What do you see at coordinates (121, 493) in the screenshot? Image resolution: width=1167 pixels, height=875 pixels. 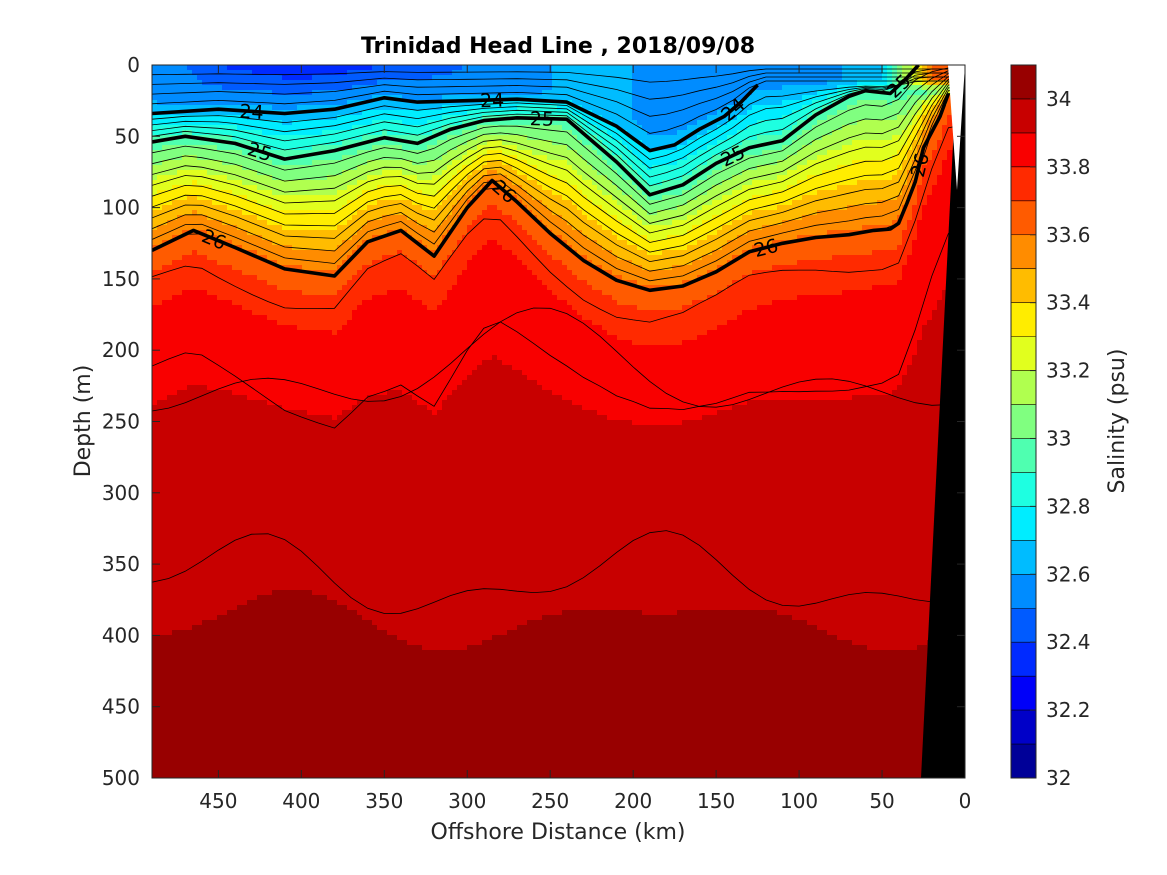 I see `y-tick-label: 300` at bounding box center [121, 493].